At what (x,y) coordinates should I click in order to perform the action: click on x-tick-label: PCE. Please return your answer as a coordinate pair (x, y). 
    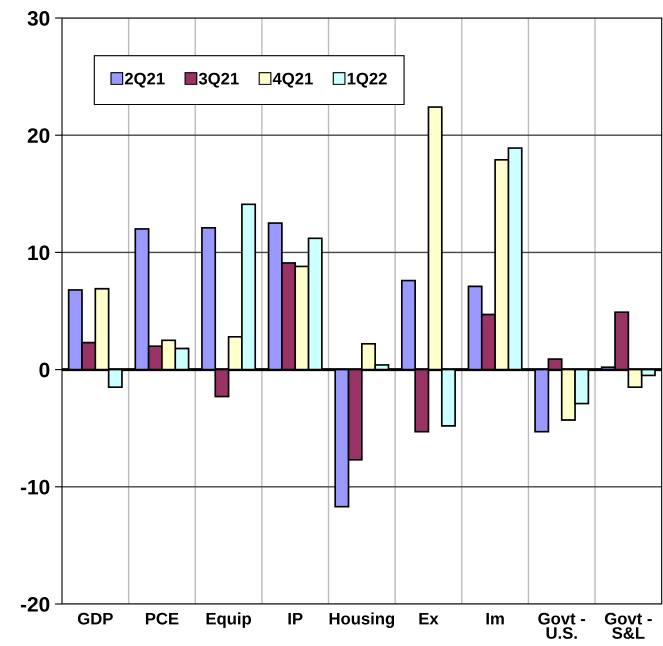
    Looking at the image, I should click on (162, 618).